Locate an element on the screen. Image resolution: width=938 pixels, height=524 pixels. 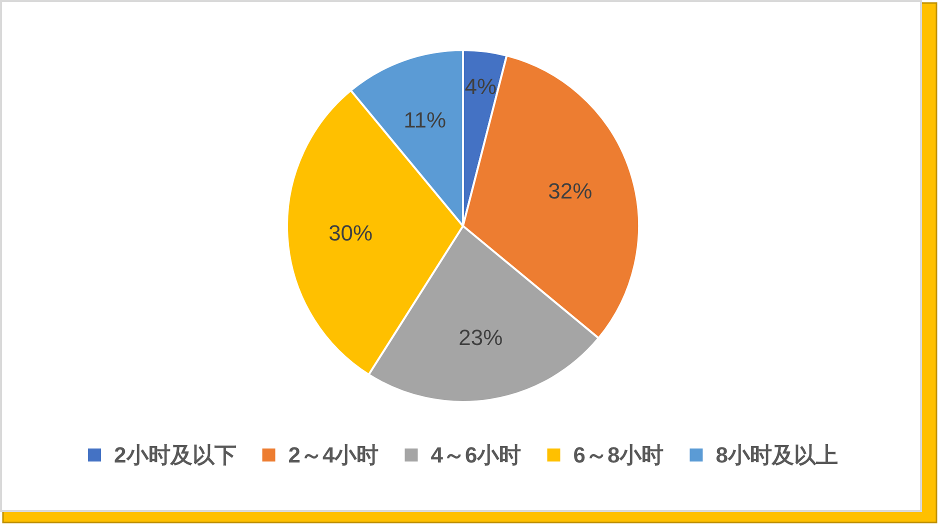
legend-label: 8小时及以上 is located at coordinates (777, 455).